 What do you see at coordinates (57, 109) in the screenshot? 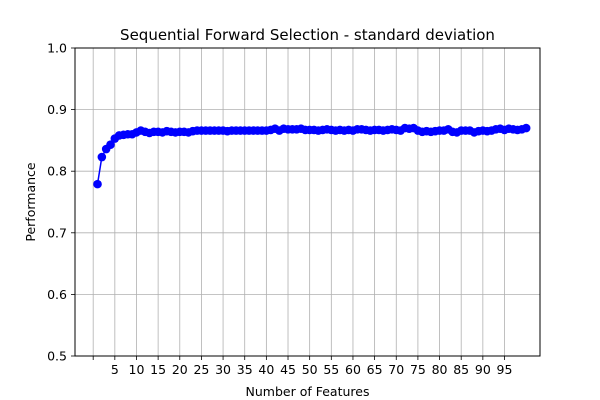
I see `y-tick-label: 0.9` at bounding box center [57, 109].